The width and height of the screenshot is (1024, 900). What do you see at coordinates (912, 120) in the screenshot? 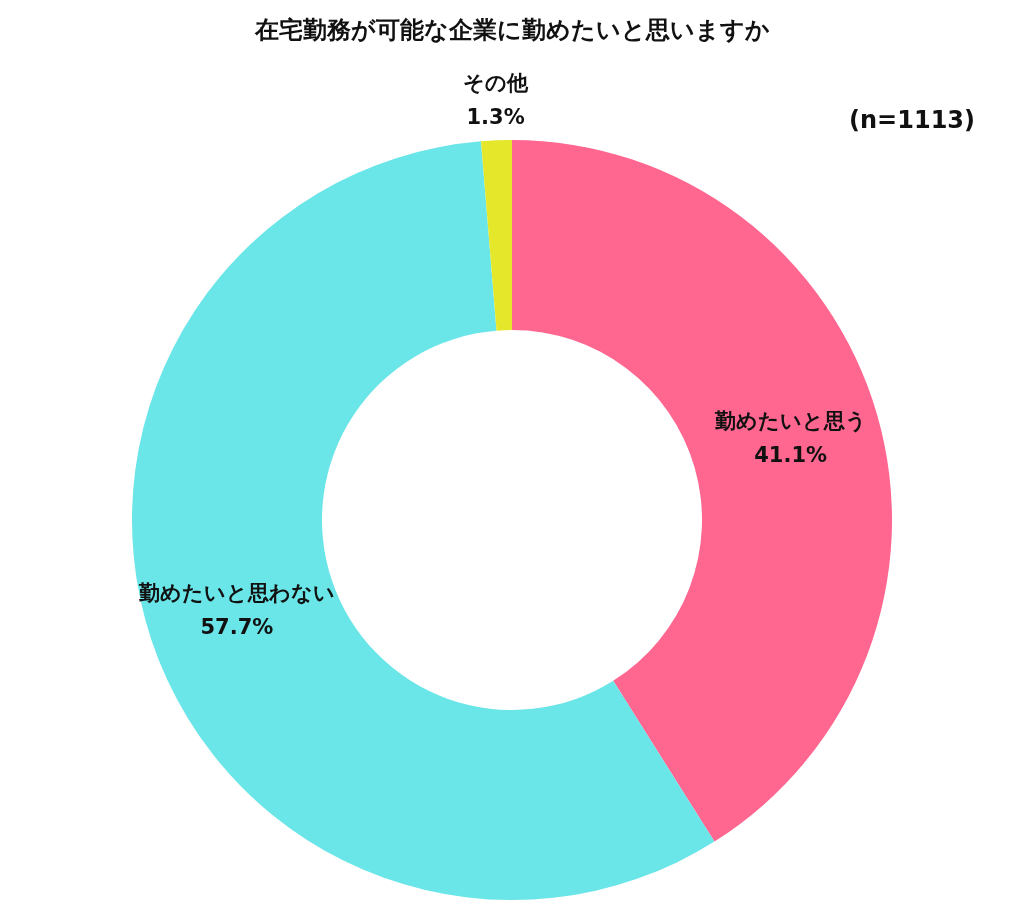
I see `text: (n=1113)` at bounding box center [912, 120].